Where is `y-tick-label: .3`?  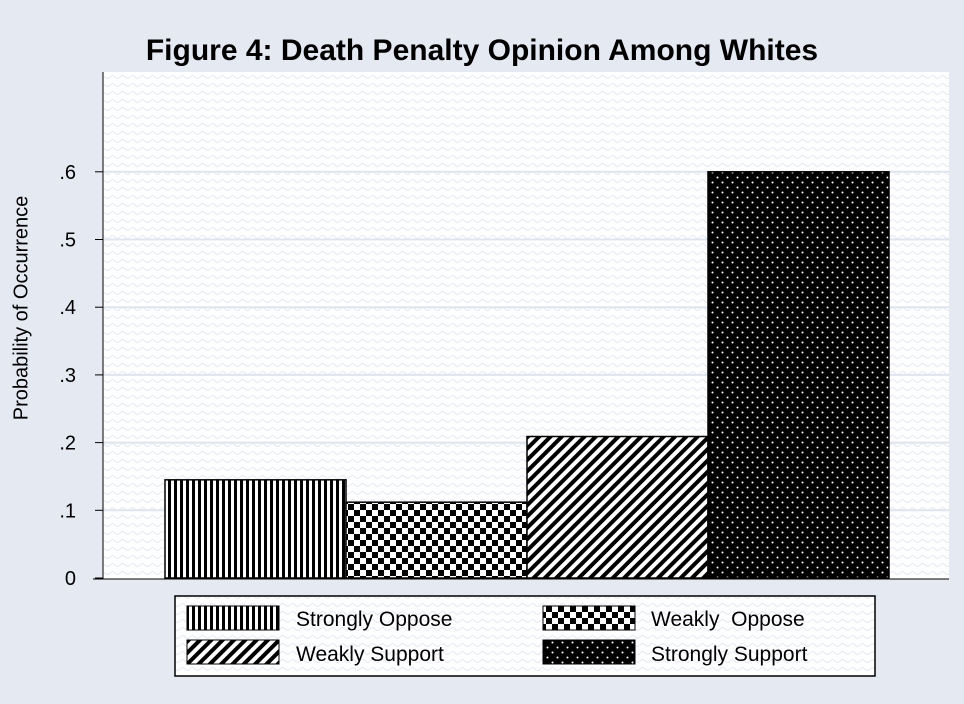 y-tick-label: .3 is located at coordinates (67, 376).